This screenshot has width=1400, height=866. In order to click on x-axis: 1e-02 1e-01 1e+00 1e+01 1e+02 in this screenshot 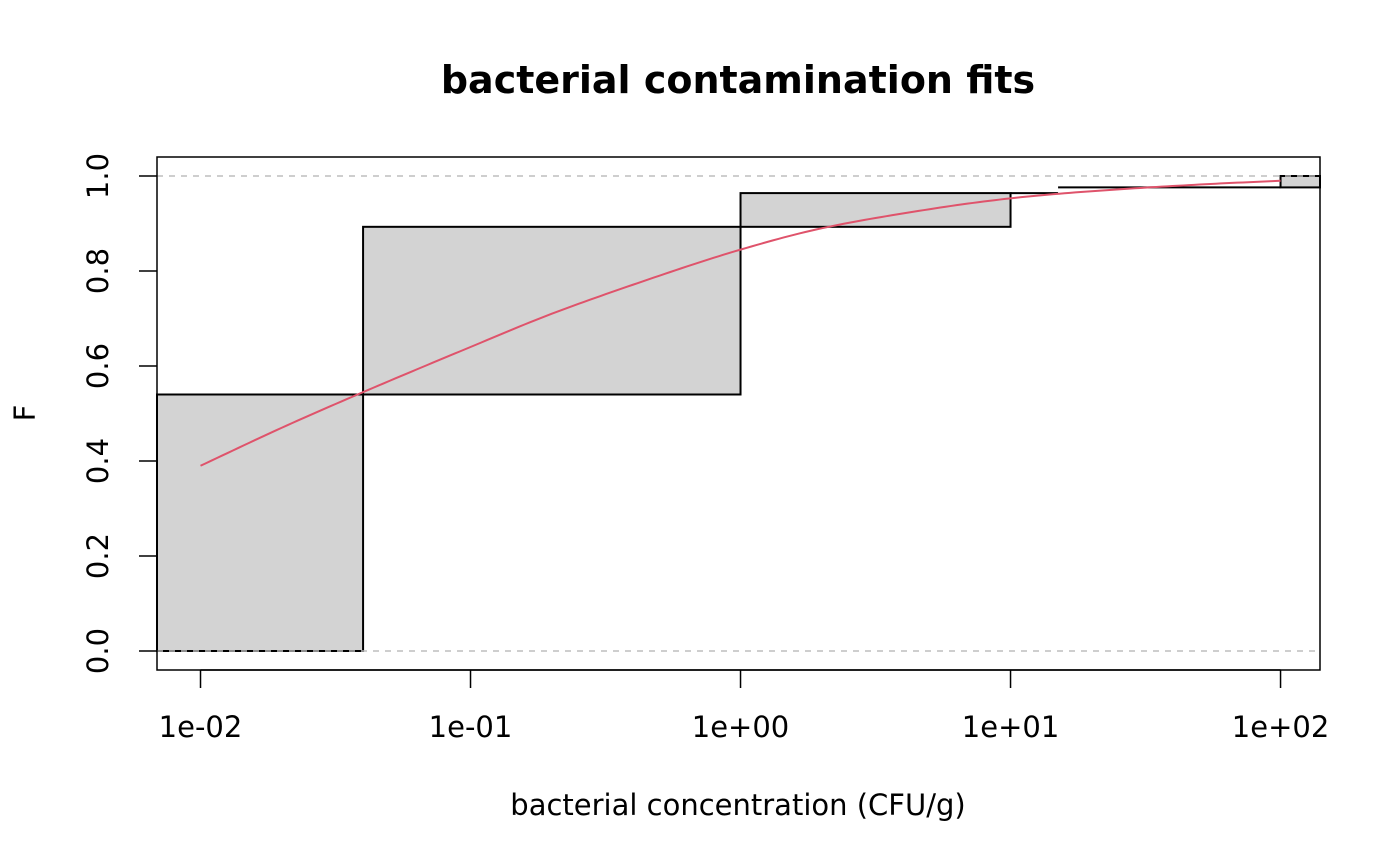, I will do `click(744, 706)`.